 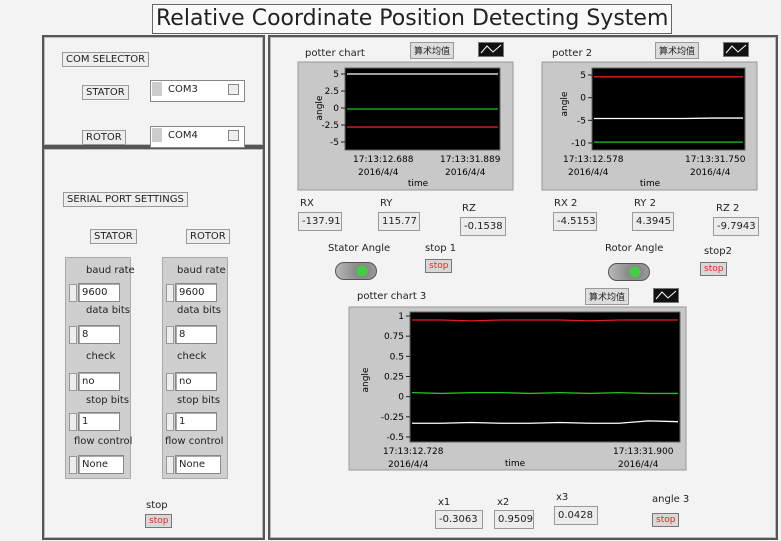 I want to click on stop-label: stop2, so click(x=718, y=251).